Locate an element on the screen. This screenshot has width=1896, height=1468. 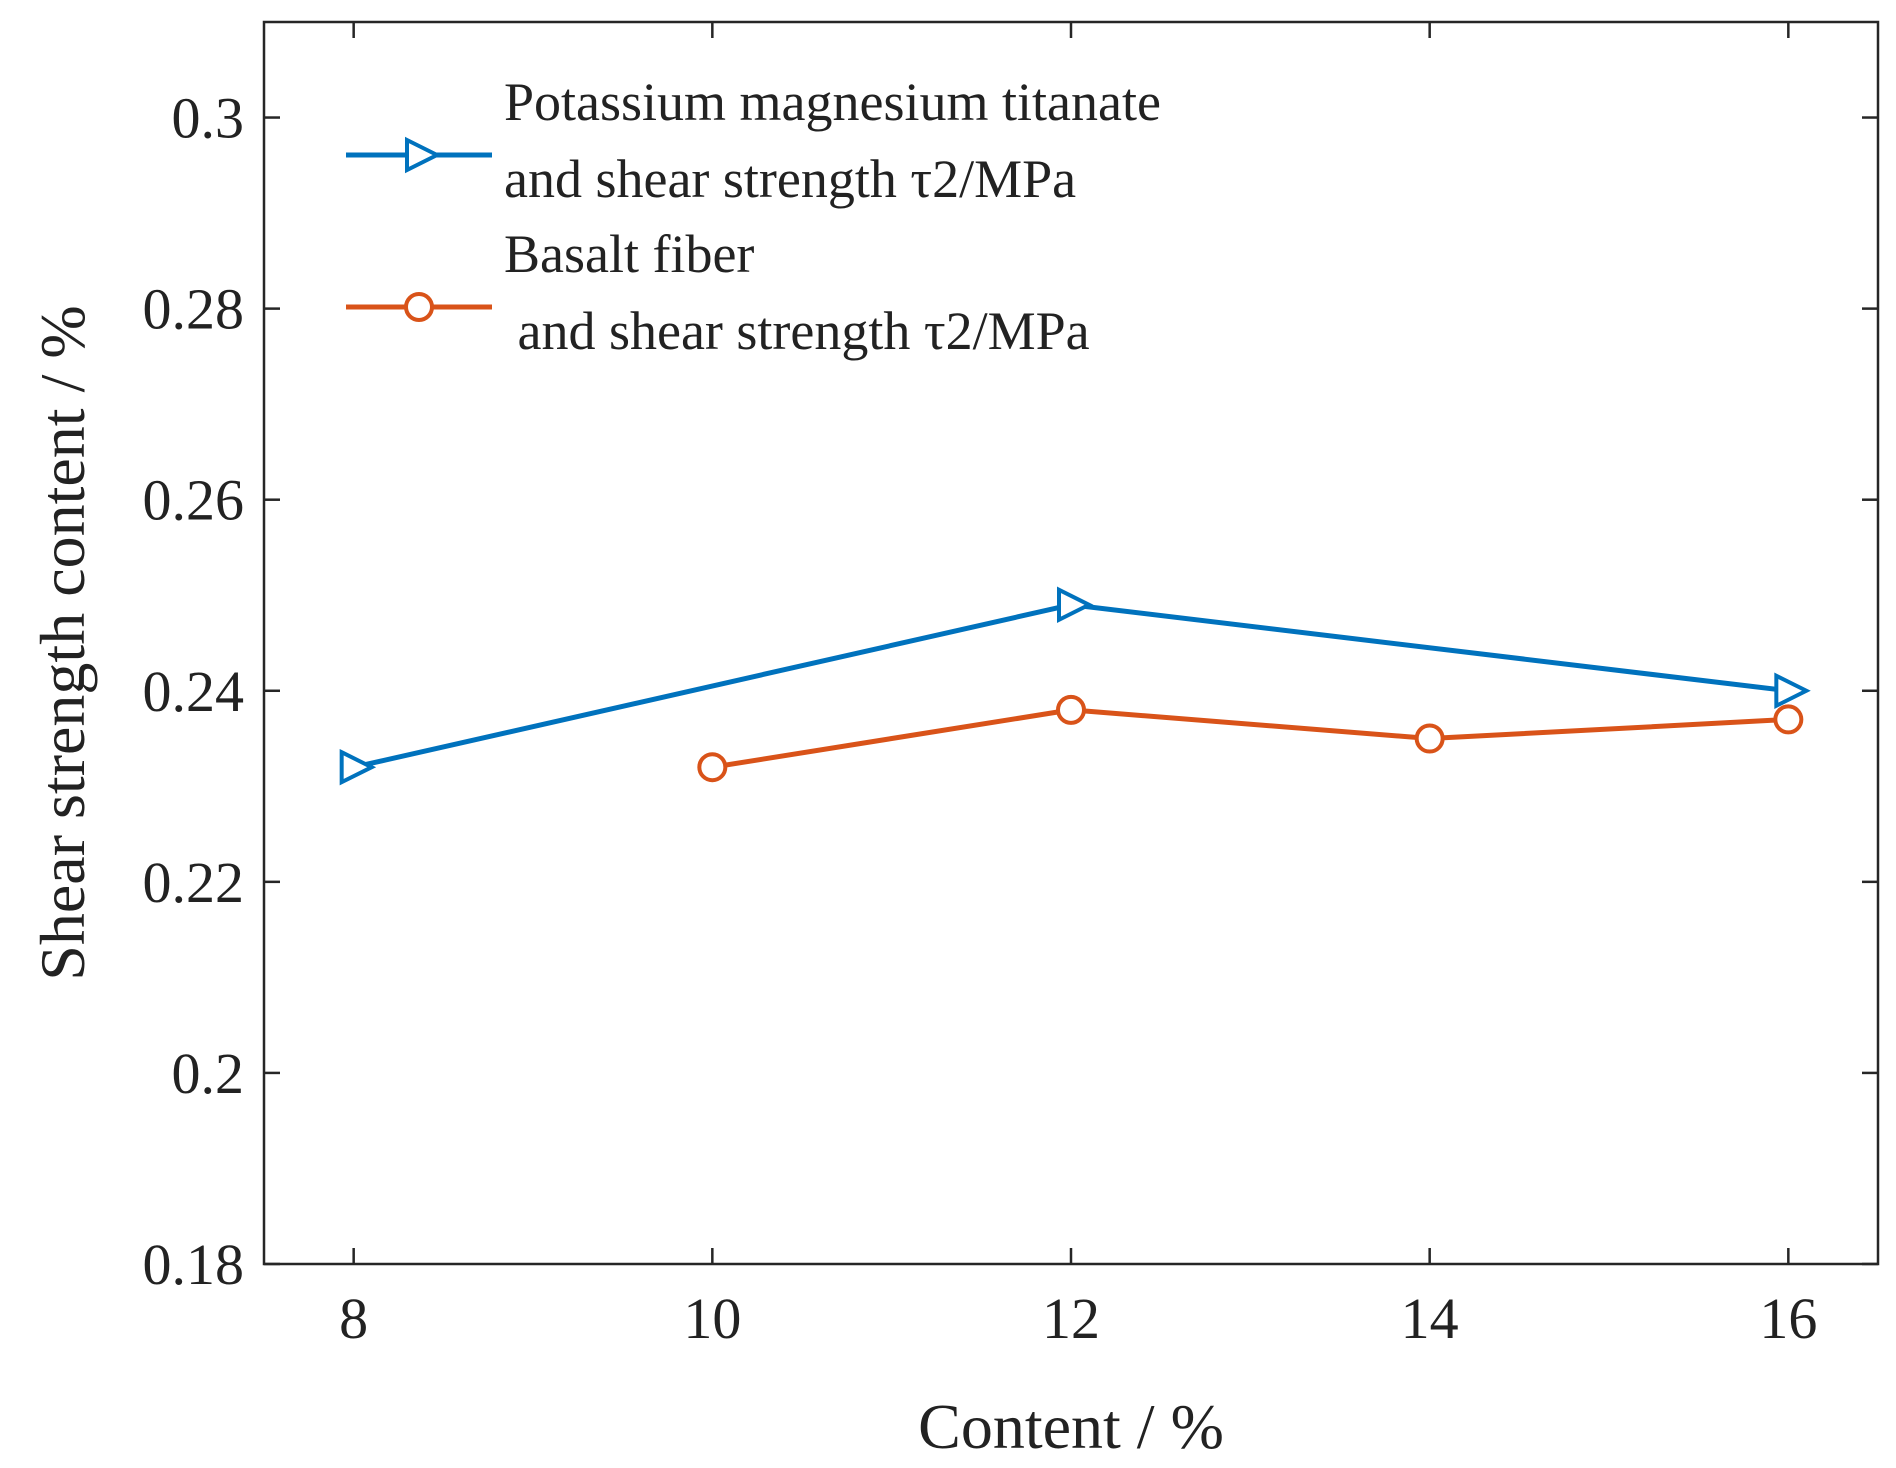
x-tick-label: 16 is located at coordinates (1788, 1318).